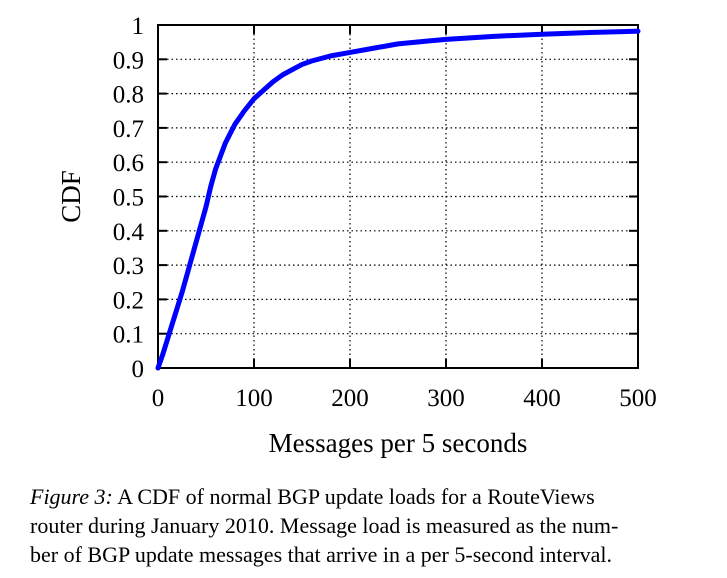  I want to click on y-tick-label: 0.3, so click(128, 266).